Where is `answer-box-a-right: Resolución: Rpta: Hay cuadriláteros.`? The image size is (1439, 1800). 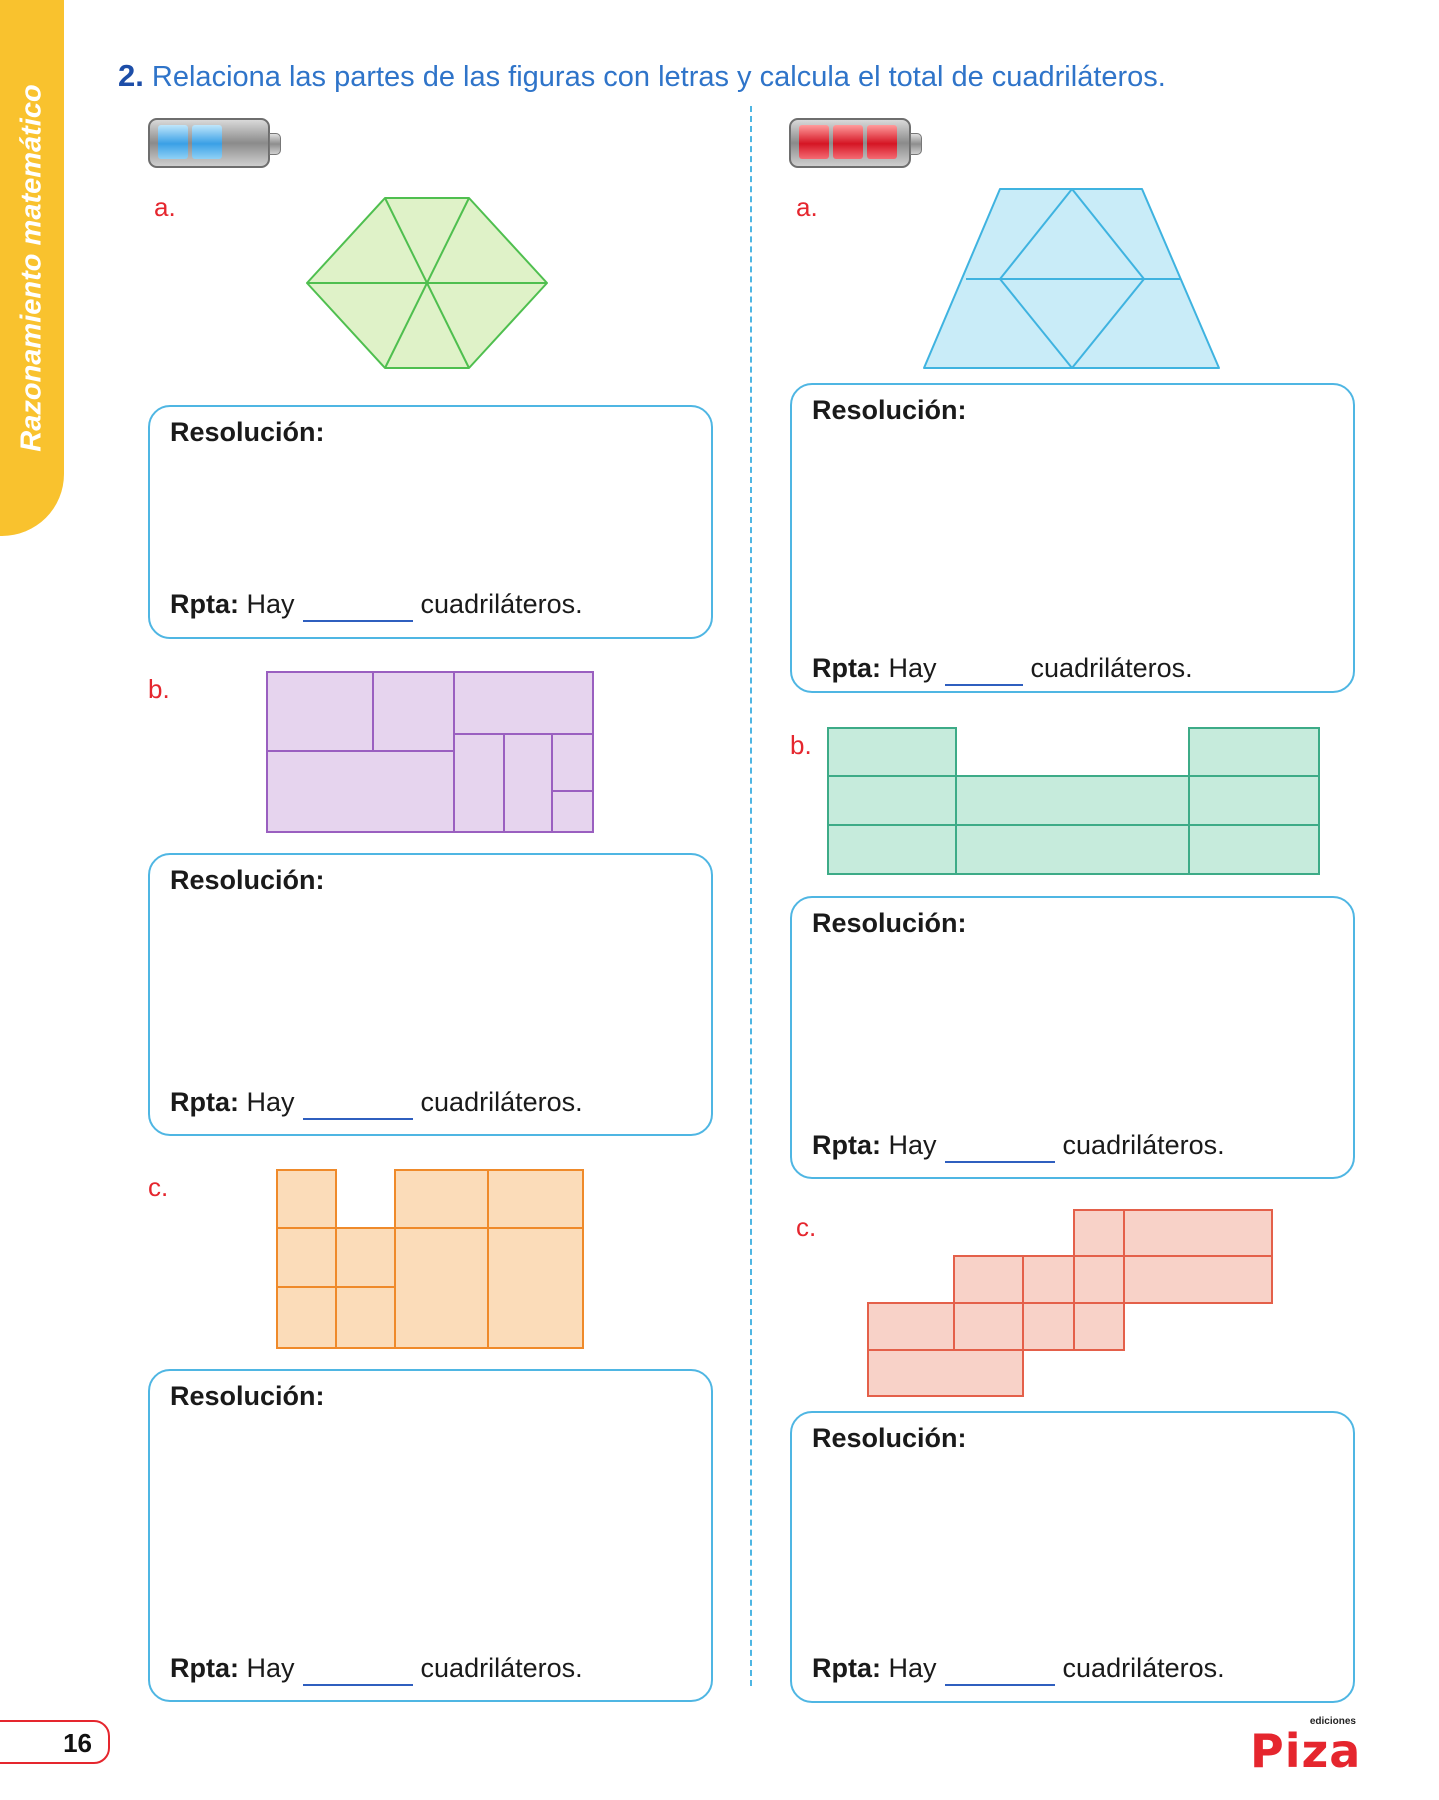 answer-box-a-right: Resolución: Rpta: Hay cuadriláteros. is located at coordinates (1072, 538).